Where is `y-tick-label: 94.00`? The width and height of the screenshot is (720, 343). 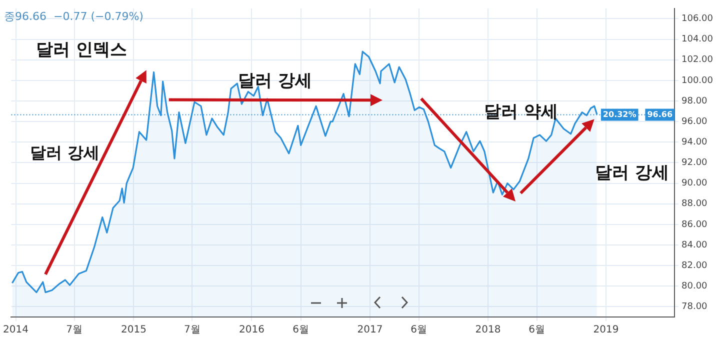 y-tick-label: 94.00 is located at coordinates (695, 142).